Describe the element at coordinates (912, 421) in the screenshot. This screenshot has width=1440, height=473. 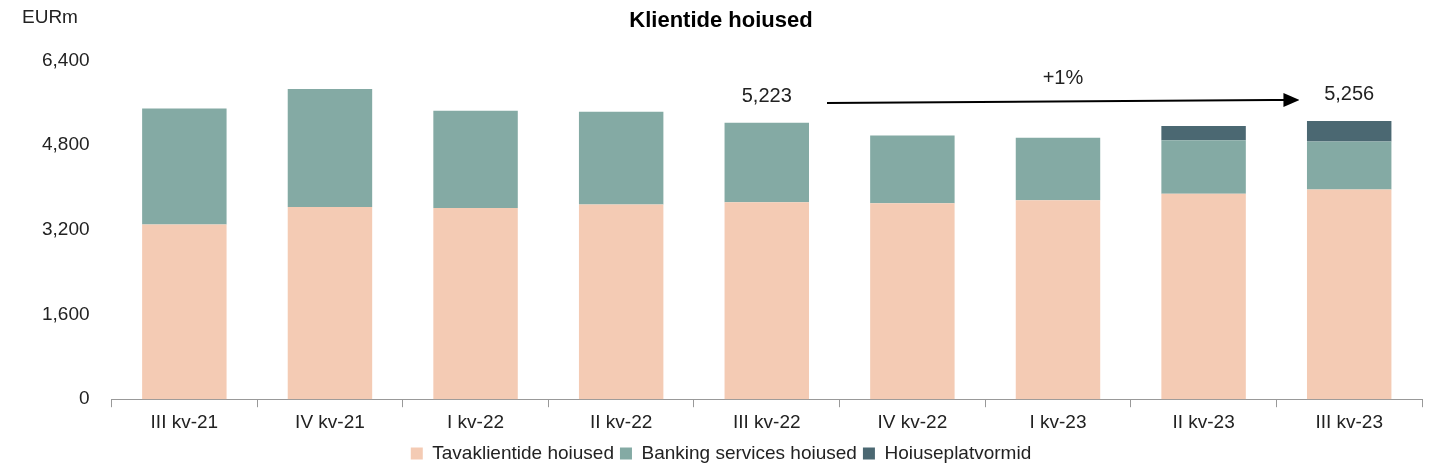
I see `x-tick-label: IV kv-22` at that location.